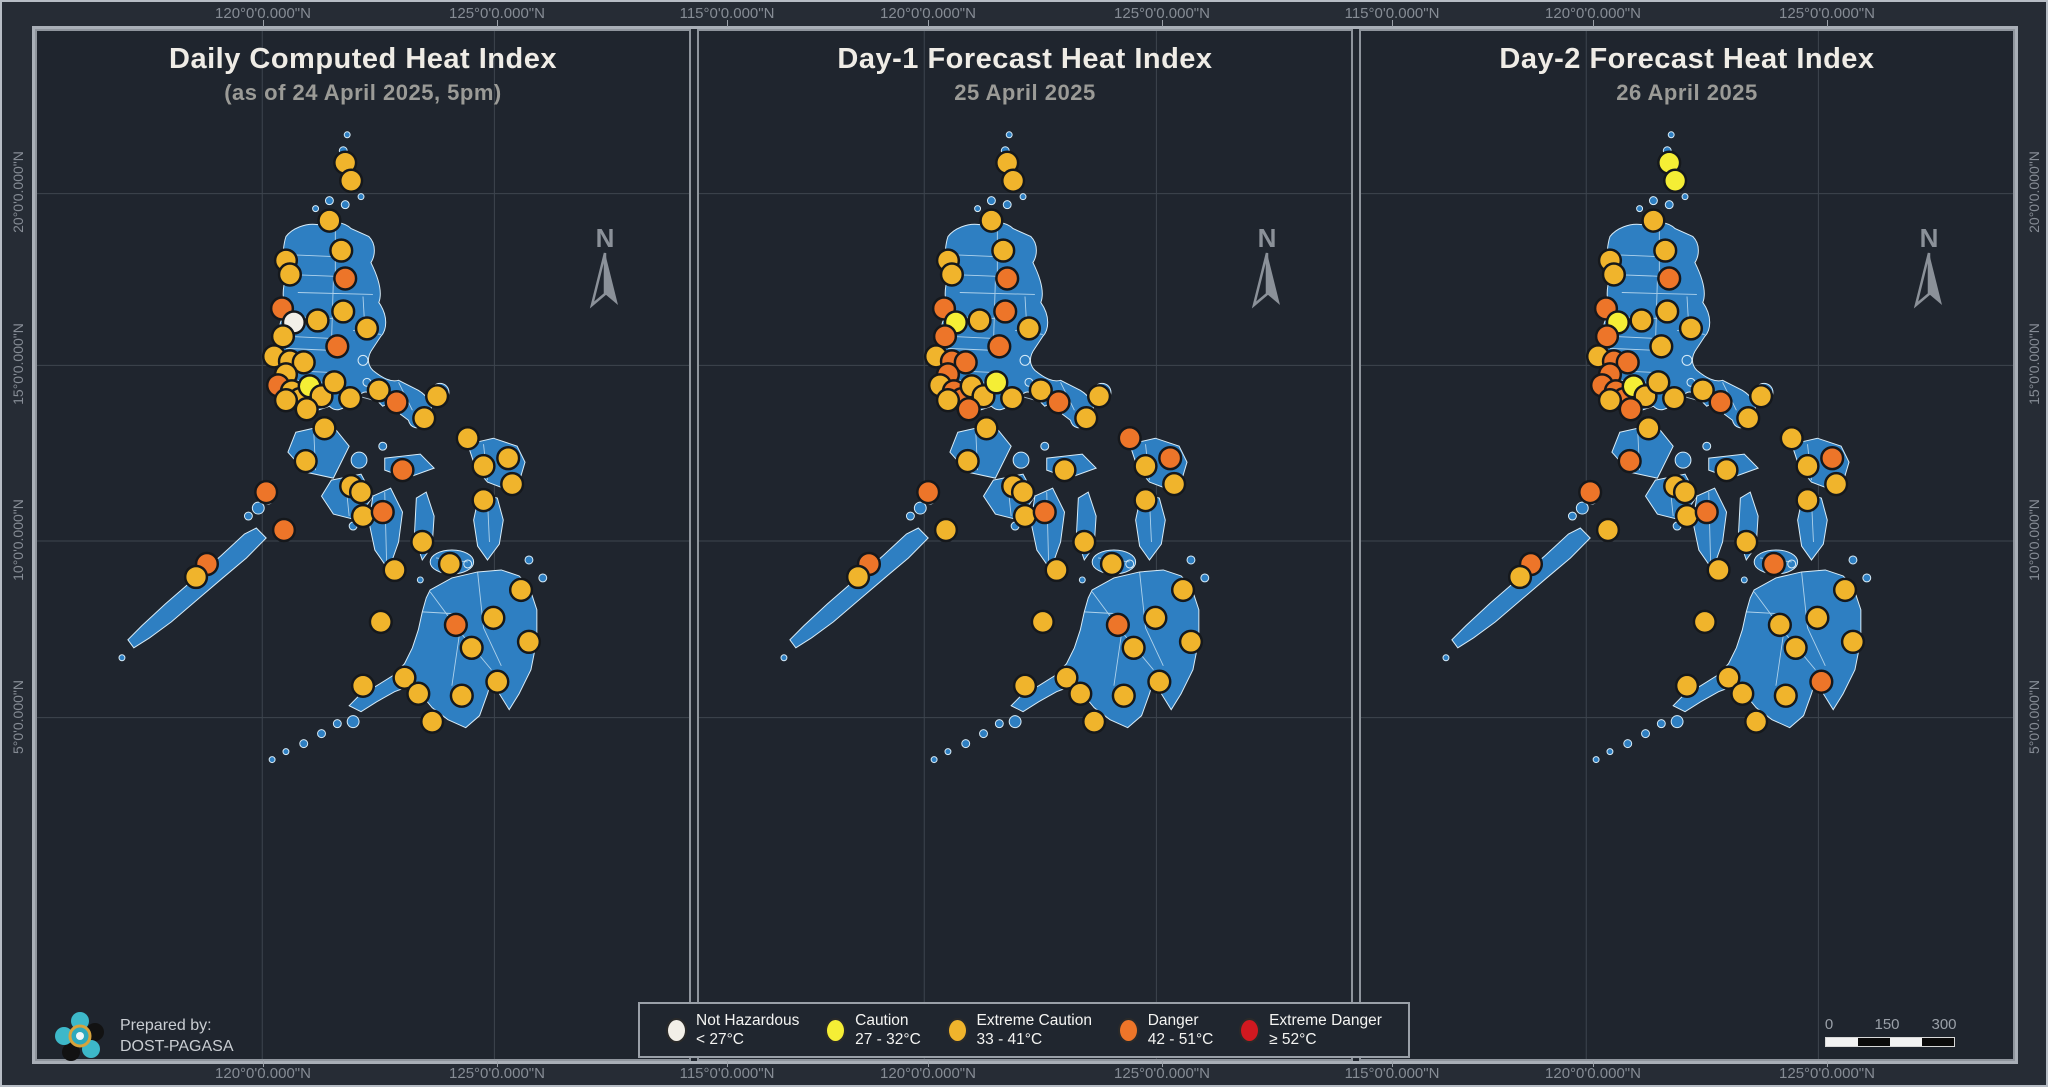 This screenshot has width=2048, height=1087. What do you see at coordinates (2034, 540) in the screenshot?
I see `latitude-label: 10°0'0.000"N` at bounding box center [2034, 540].